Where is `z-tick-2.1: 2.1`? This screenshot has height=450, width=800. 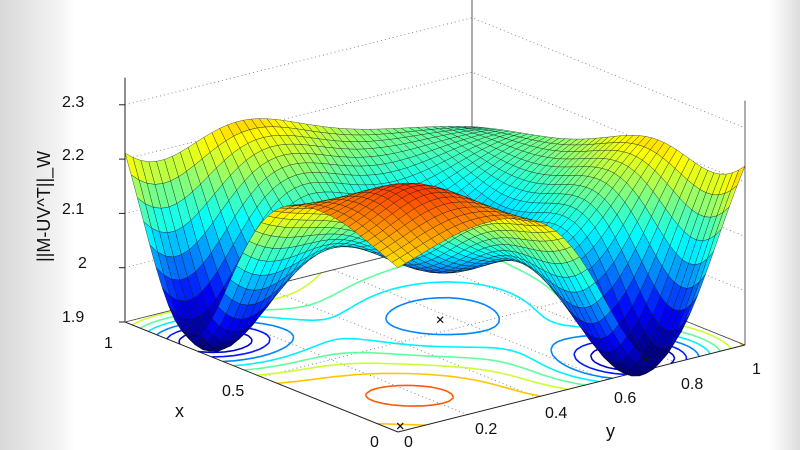
z-tick-2.1: 2.1 is located at coordinates (73, 209).